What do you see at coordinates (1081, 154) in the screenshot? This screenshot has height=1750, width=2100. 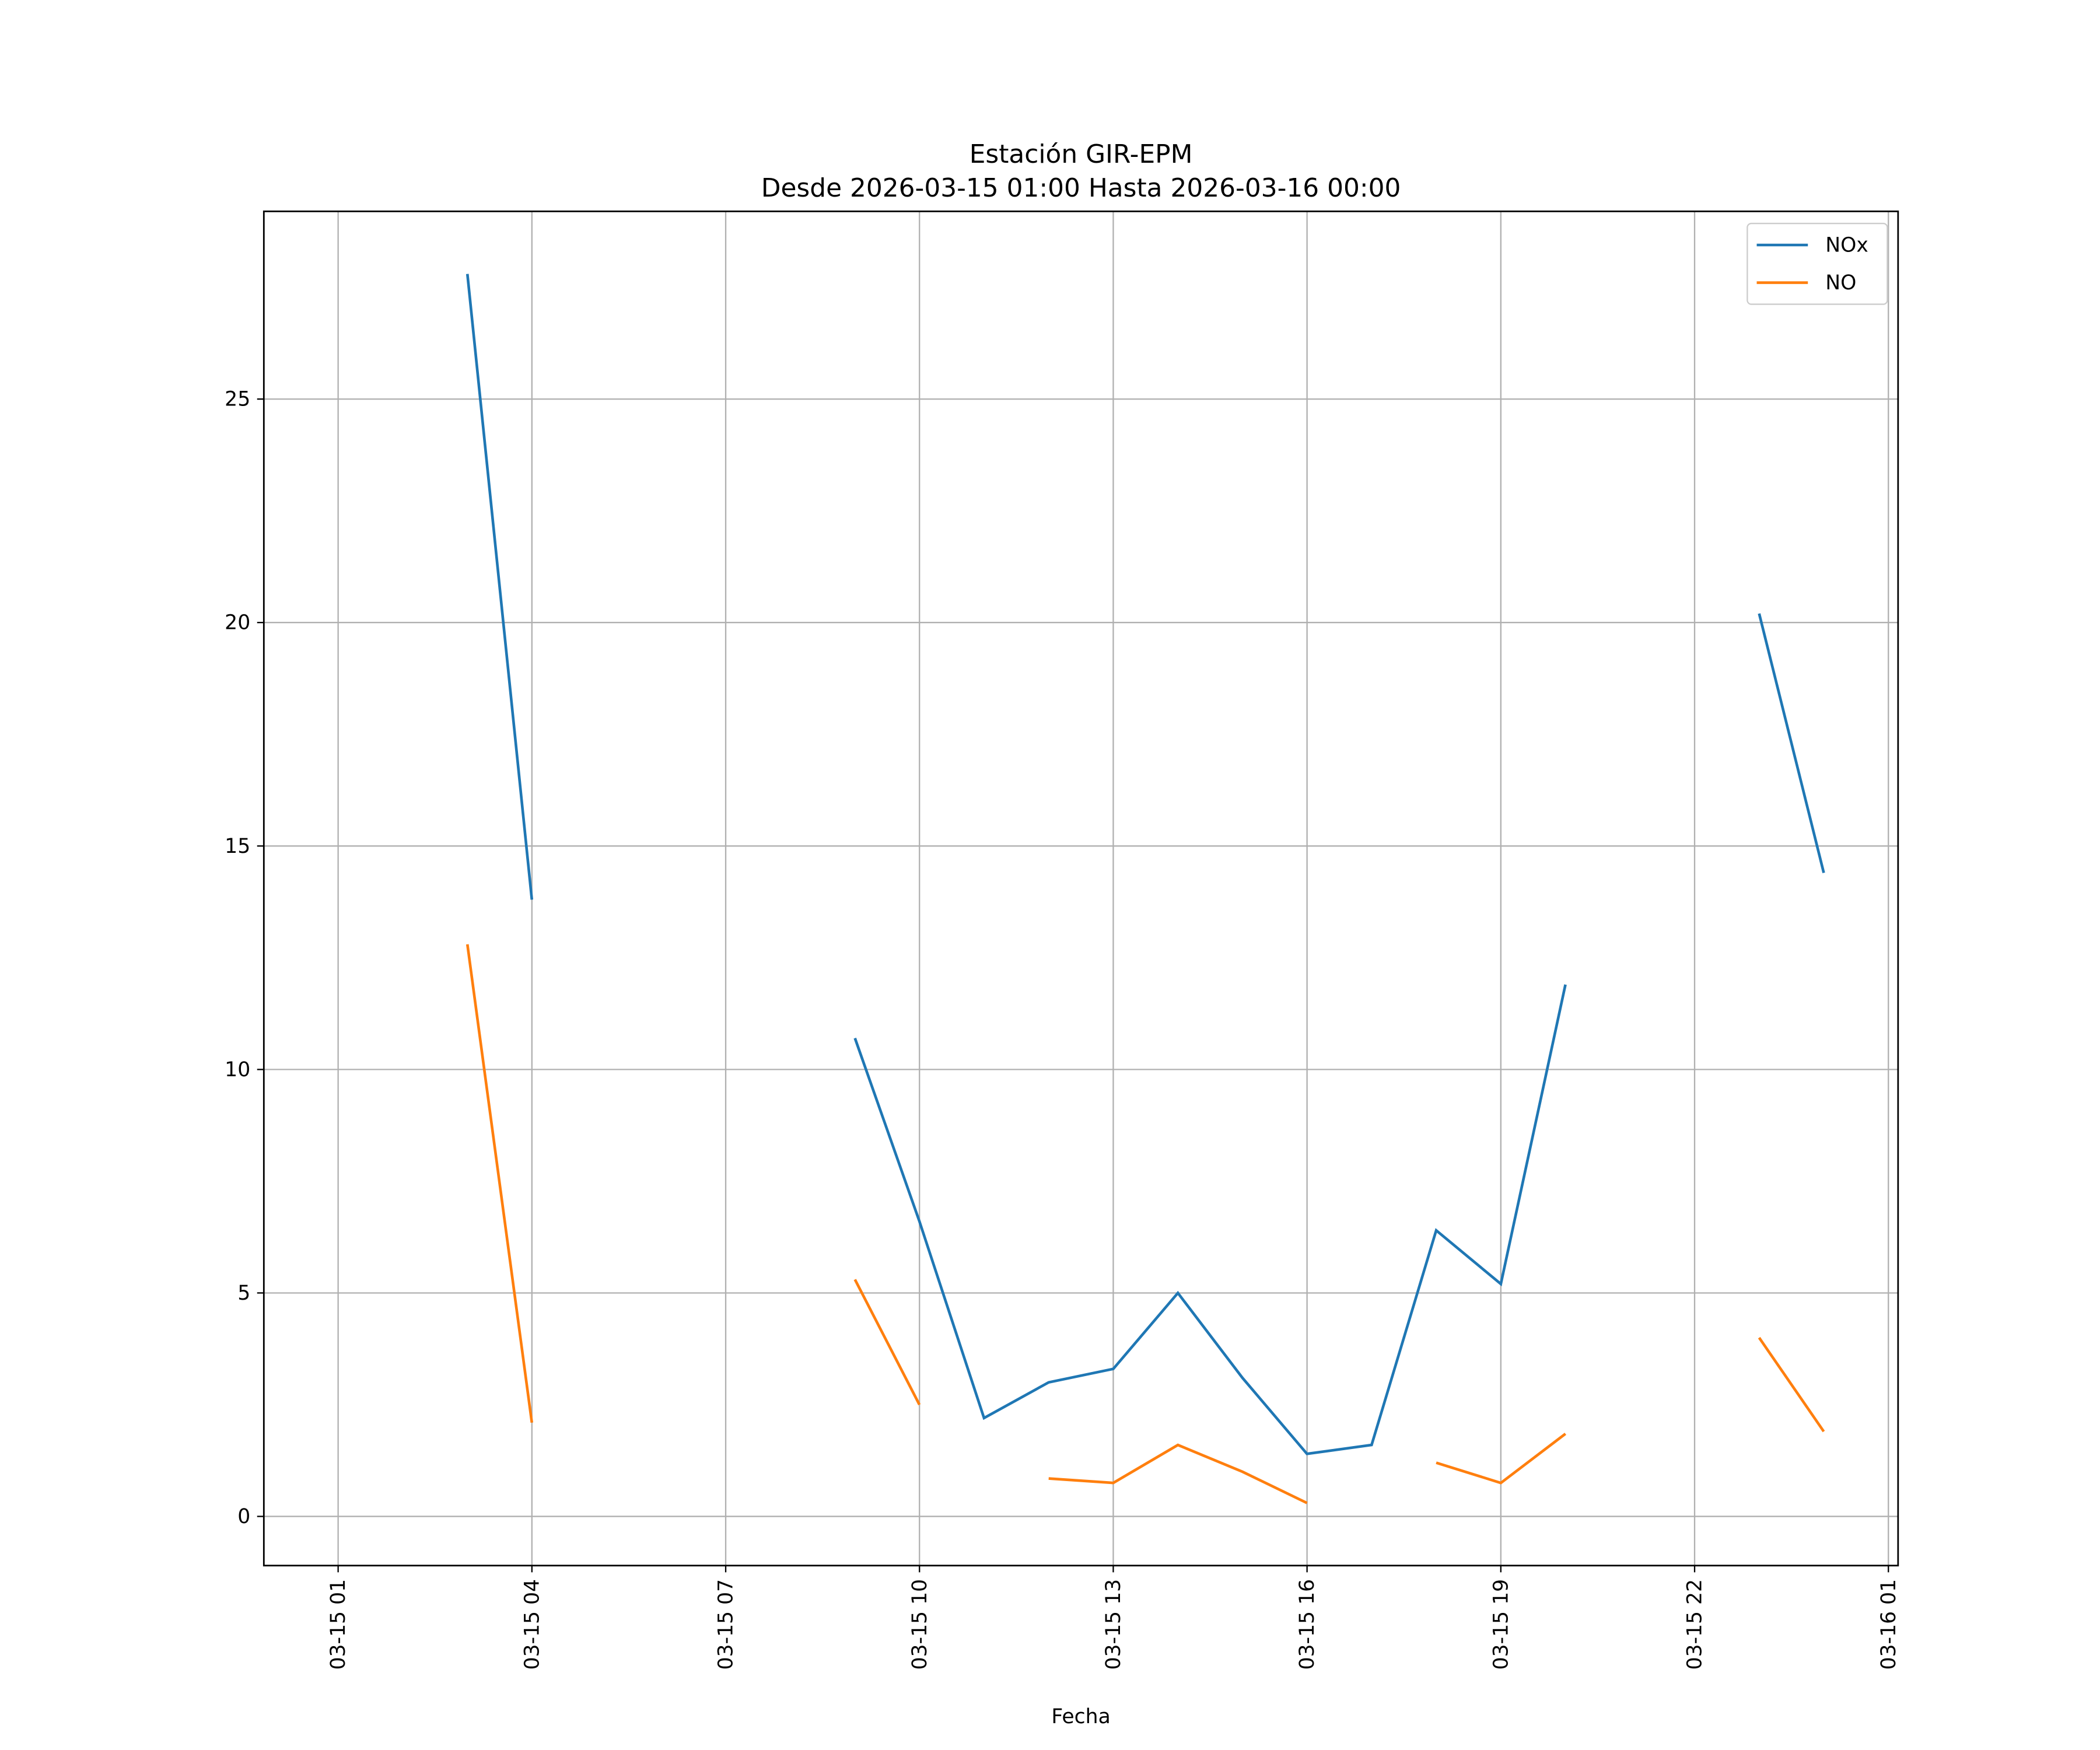 I see `chart-title: Estación GIR-EPM` at bounding box center [1081, 154].